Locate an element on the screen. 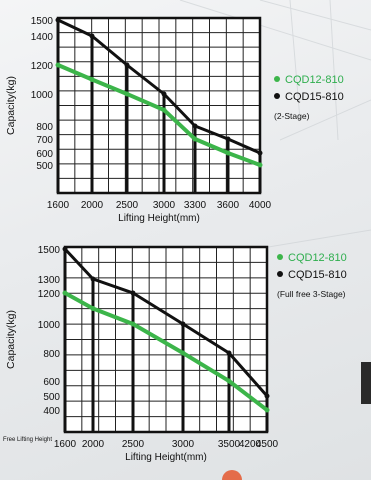 The height and width of the screenshot is (480, 371). x-tick-label: 3500 is located at coordinates (229, 444).